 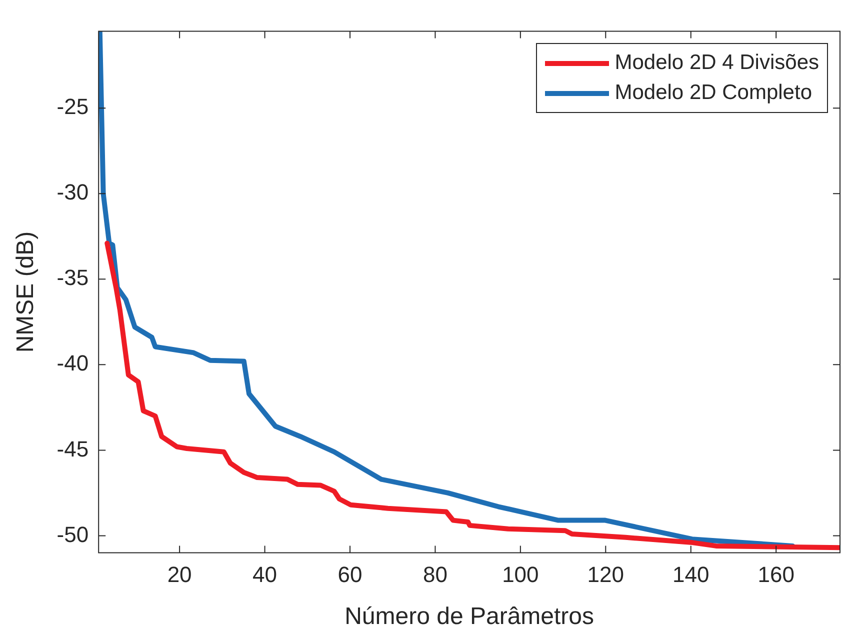 What do you see at coordinates (72, 192) in the screenshot?
I see `y-tick-label: -30` at bounding box center [72, 192].